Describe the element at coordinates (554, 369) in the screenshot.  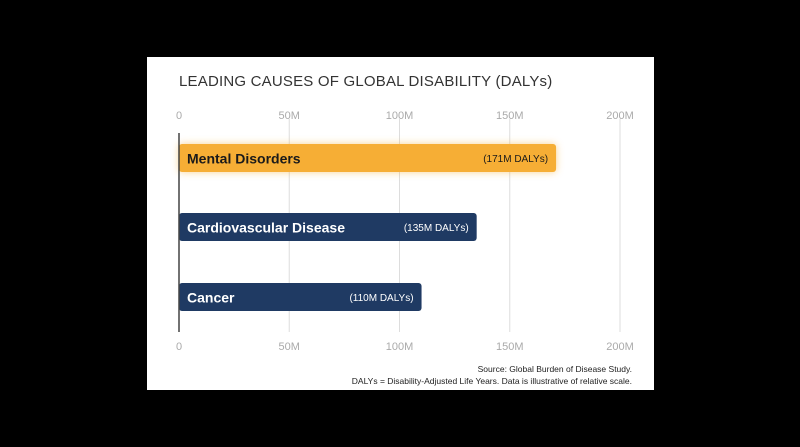
I see `source-note: Source: Global Burden of Disease Study.` at that location.